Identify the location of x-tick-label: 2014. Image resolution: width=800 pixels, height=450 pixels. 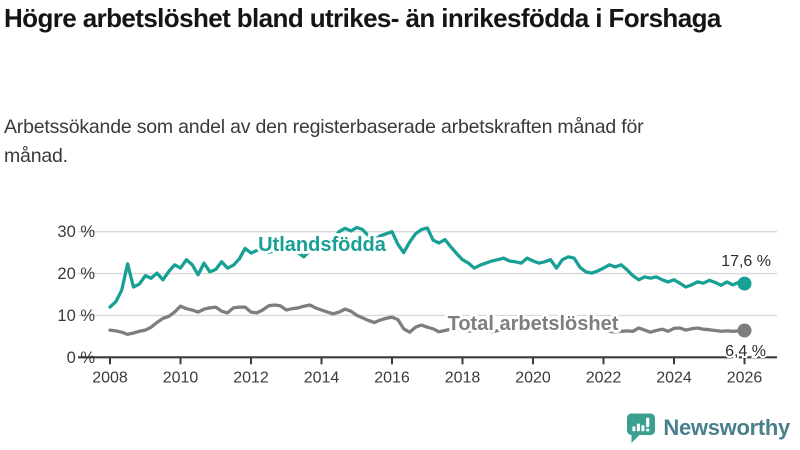
(322, 377).